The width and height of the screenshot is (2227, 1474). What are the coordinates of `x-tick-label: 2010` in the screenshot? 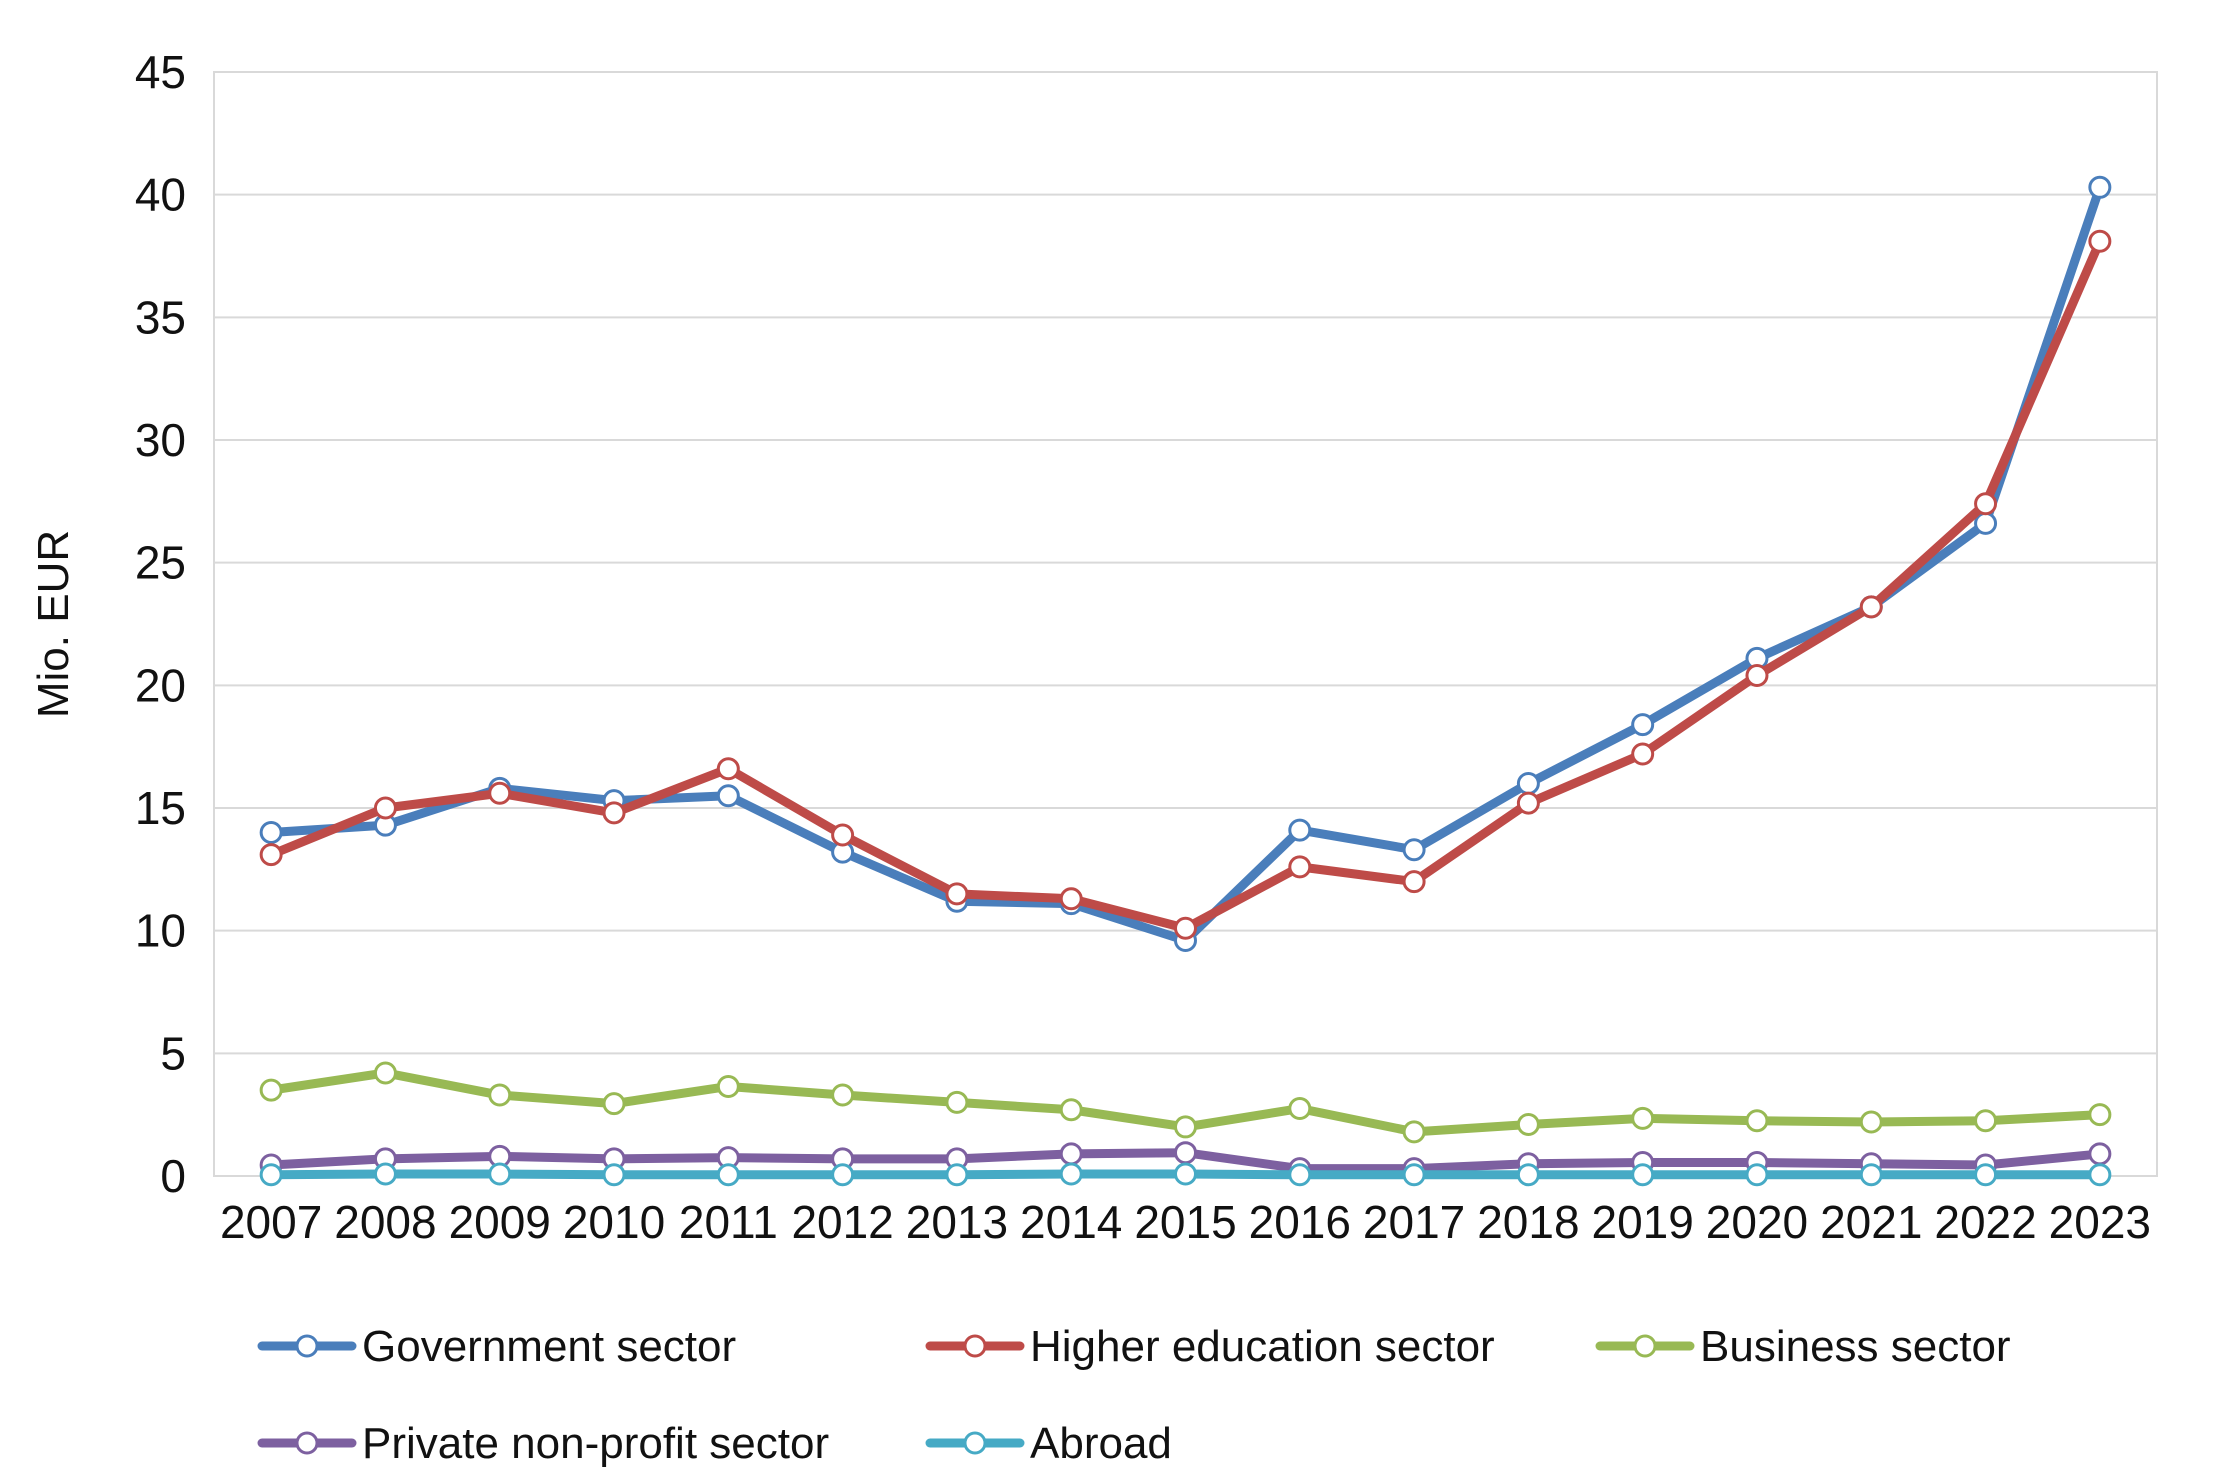 It's located at (614, 1222).